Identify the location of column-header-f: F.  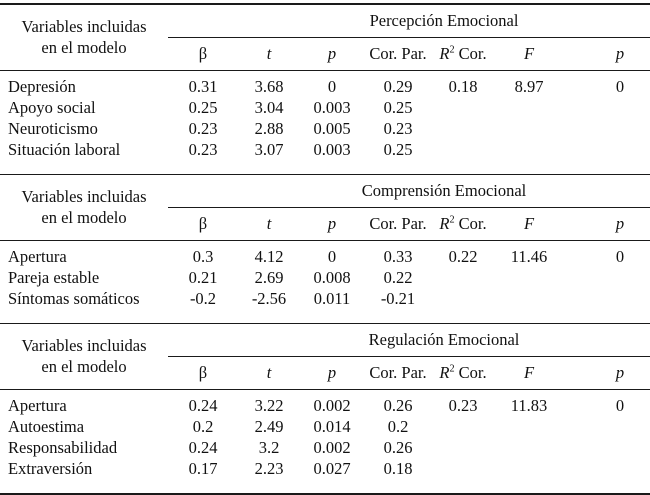
(529, 373).